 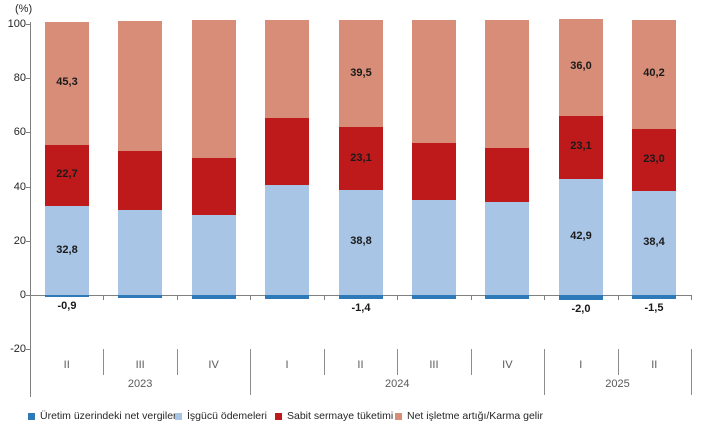 I want to click on y-tick-label: 60, so click(x=19, y=132).